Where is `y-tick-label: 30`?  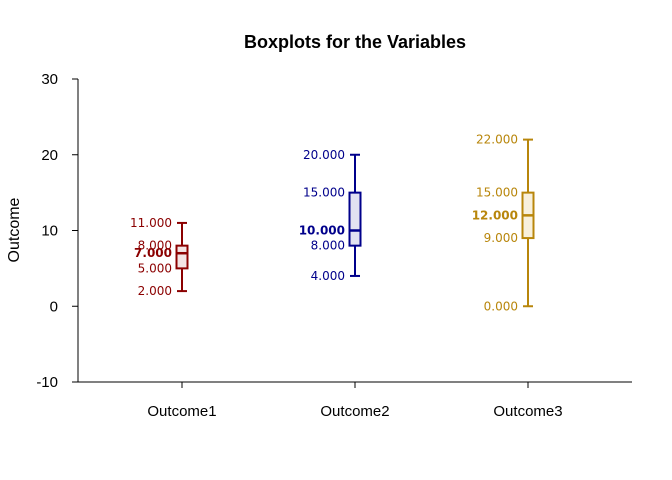
y-tick-label: 30 is located at coordinates (49, 79).